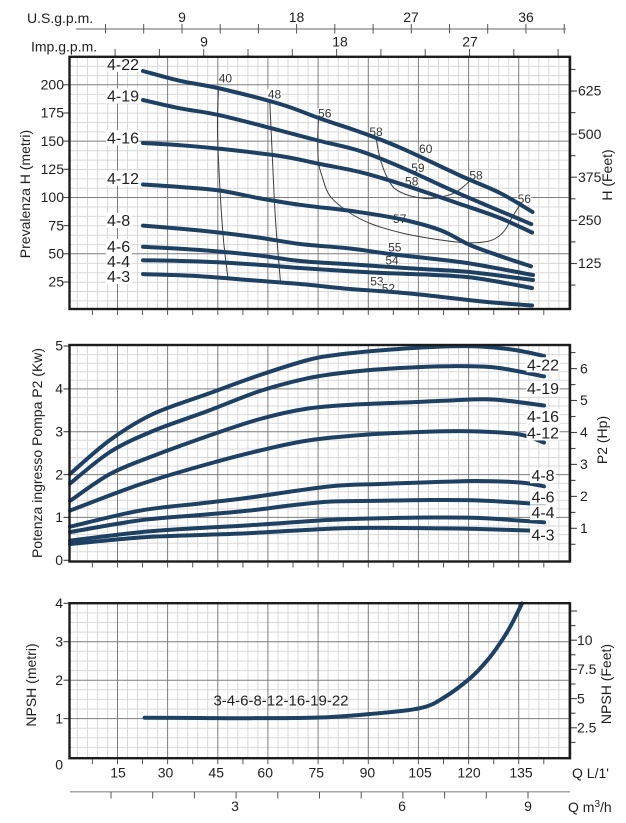 The height and width of the screenshot is (823, 626). Describe the element at coordinates (216, 773) in the screenshot. I see `svg-text: 45` at that location.